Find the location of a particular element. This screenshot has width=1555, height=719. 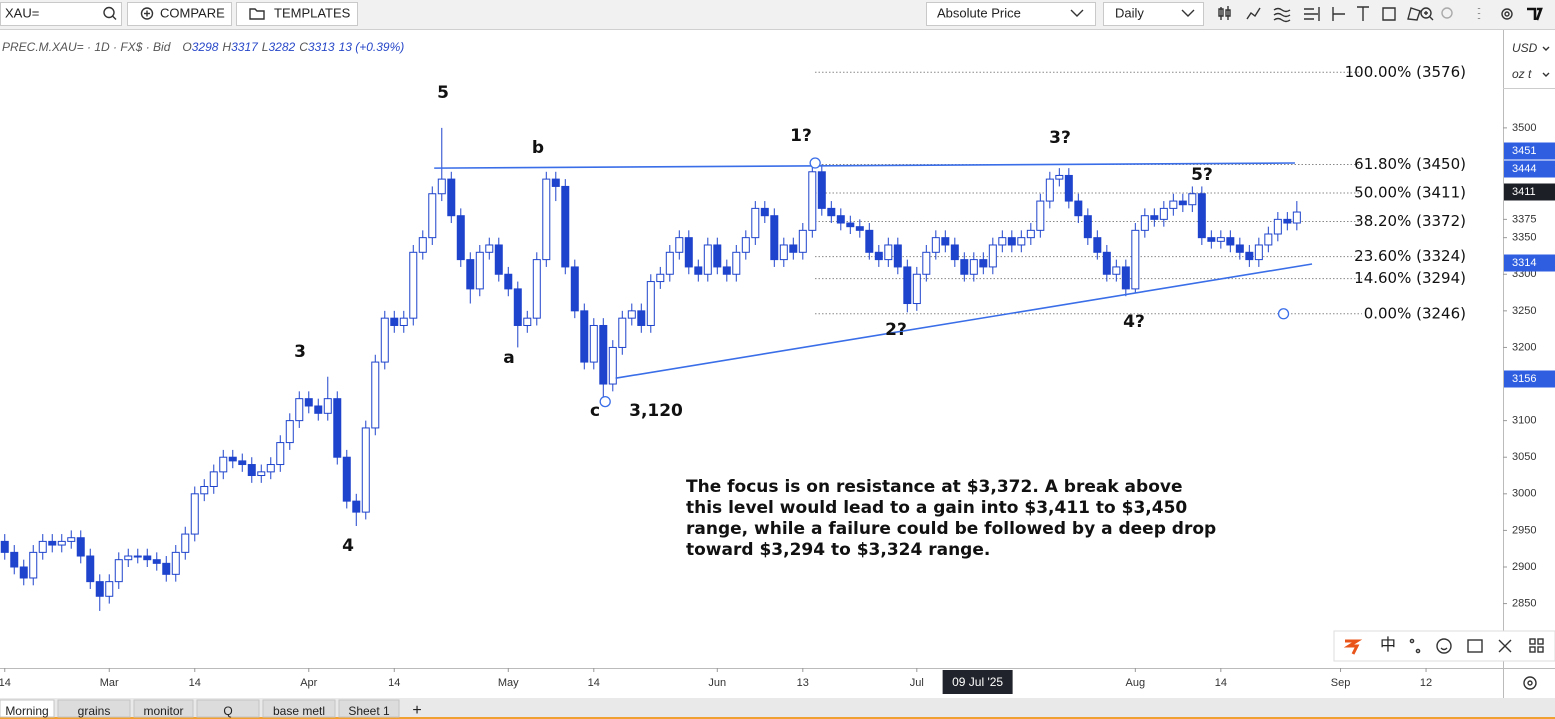

legend-key: C is located at coordinates (303, 47).